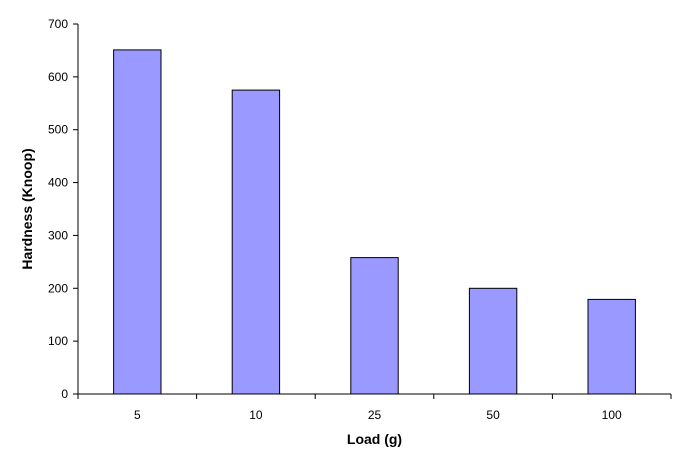 The image size is (683, 466). Describe the element at coordinates (493, 415) in the screenshot. I see `x-tick-label: 50` at that location.